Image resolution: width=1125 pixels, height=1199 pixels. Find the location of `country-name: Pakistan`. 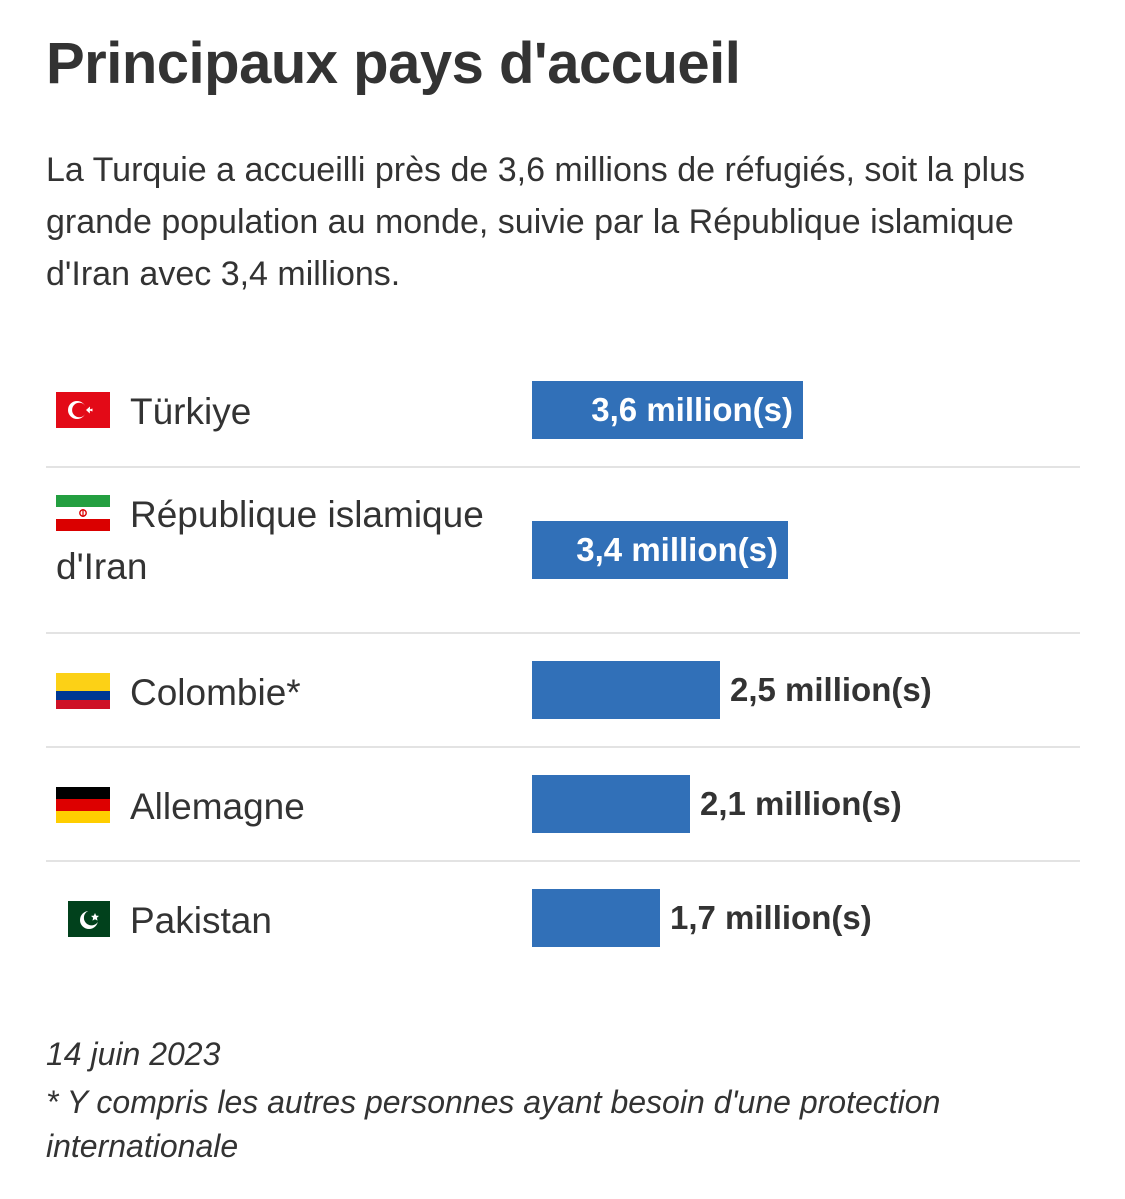

country-name: Pakistan is located at coordinates (201, 920).